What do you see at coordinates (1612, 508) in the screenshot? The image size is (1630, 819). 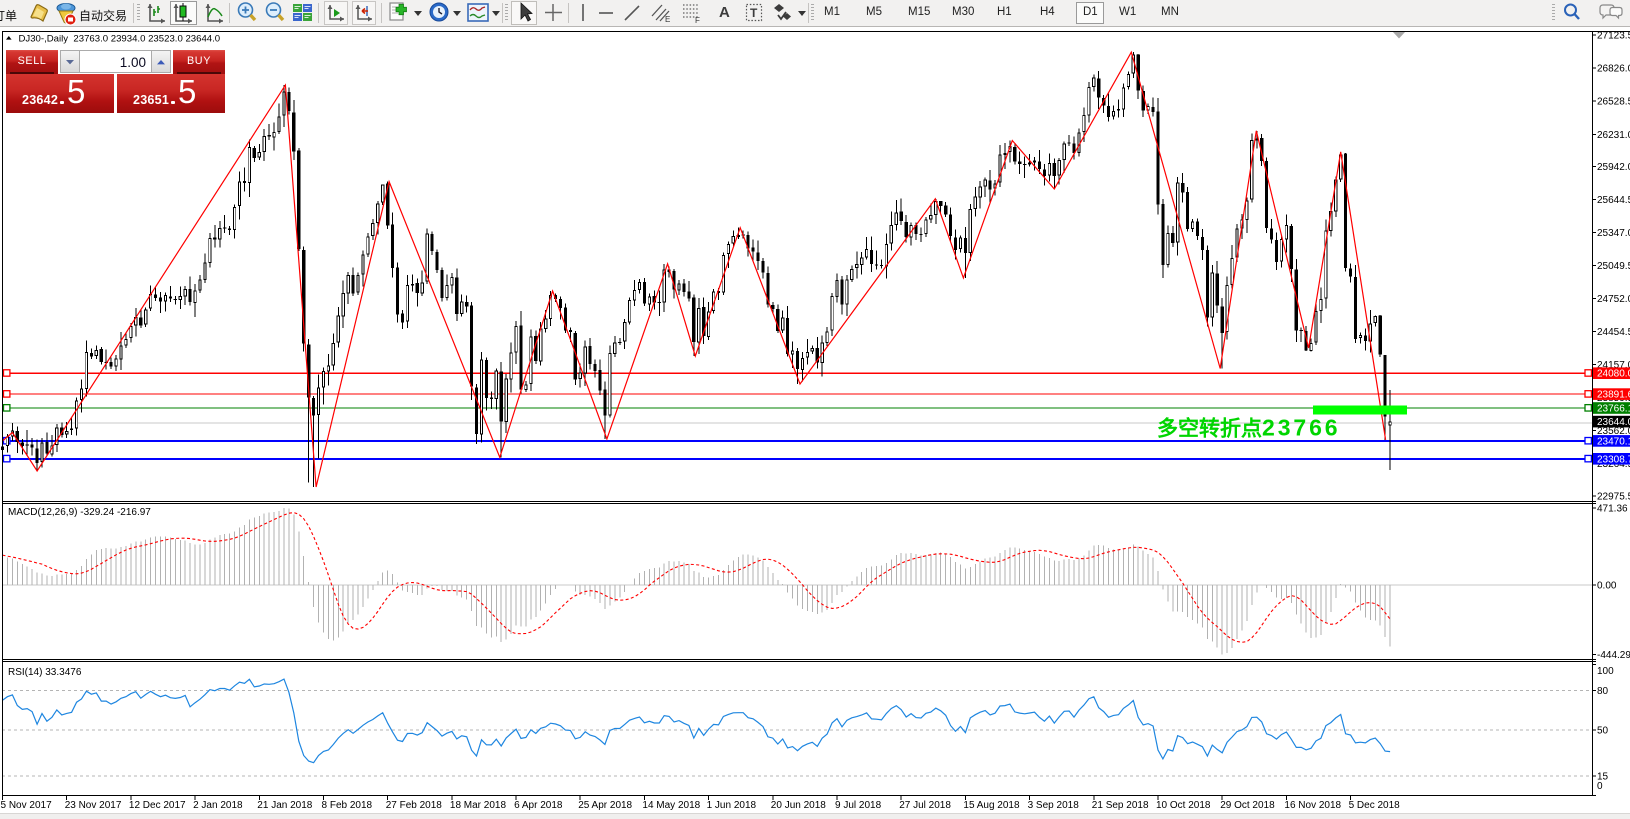 I see `svg-text: 471.36` at bounding box center [1612, 508].